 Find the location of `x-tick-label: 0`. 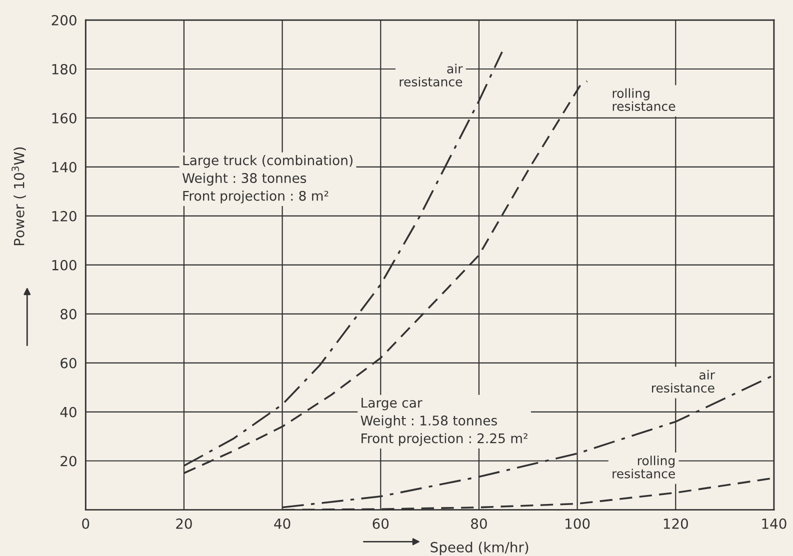

x-tick-label: 0 is located at coordinates (86, 523).